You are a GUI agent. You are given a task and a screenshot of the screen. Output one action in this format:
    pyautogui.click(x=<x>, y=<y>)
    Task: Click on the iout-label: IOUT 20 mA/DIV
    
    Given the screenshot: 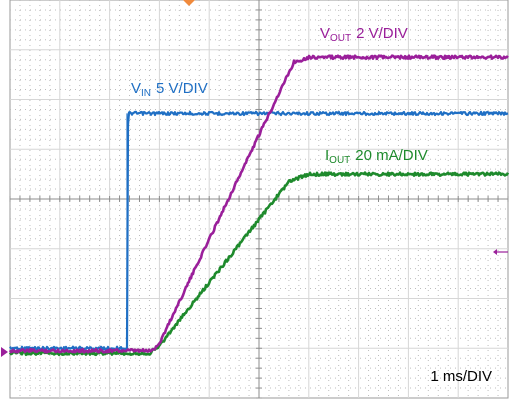 What is the action you would take?
    pyautogui.click(x=376, y=156)
    